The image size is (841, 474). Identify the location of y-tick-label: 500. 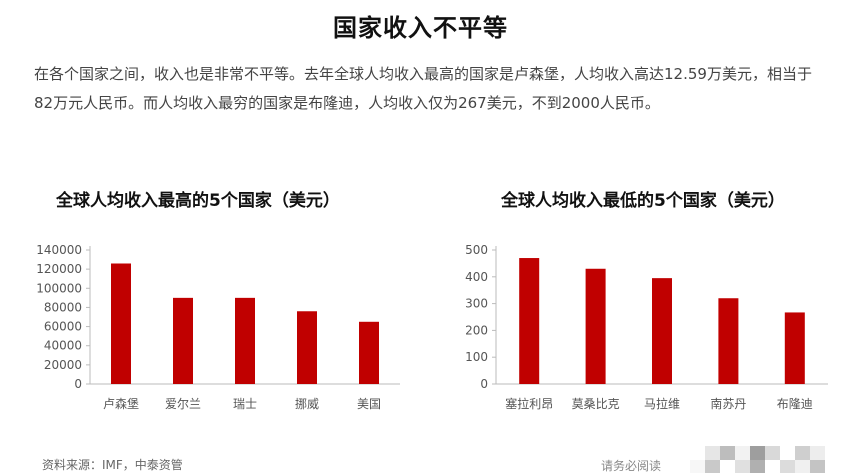
(476, 250).